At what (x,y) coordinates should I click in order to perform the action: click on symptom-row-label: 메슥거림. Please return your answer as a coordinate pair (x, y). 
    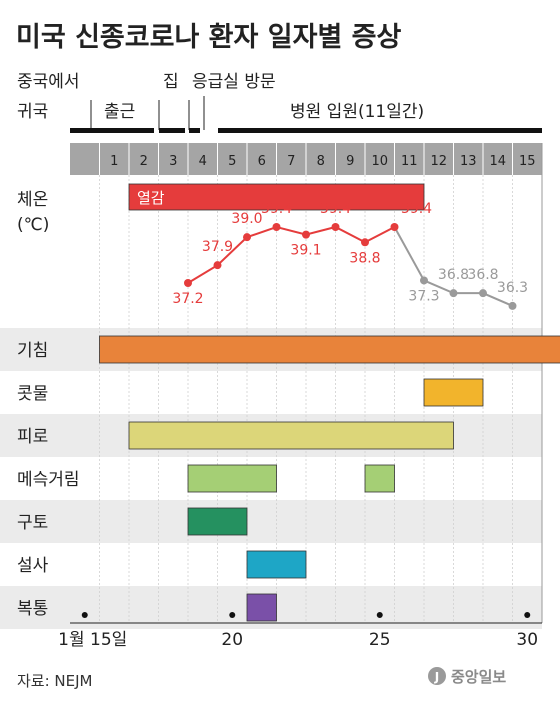
    Looking at the image, I should click on (48, 480).